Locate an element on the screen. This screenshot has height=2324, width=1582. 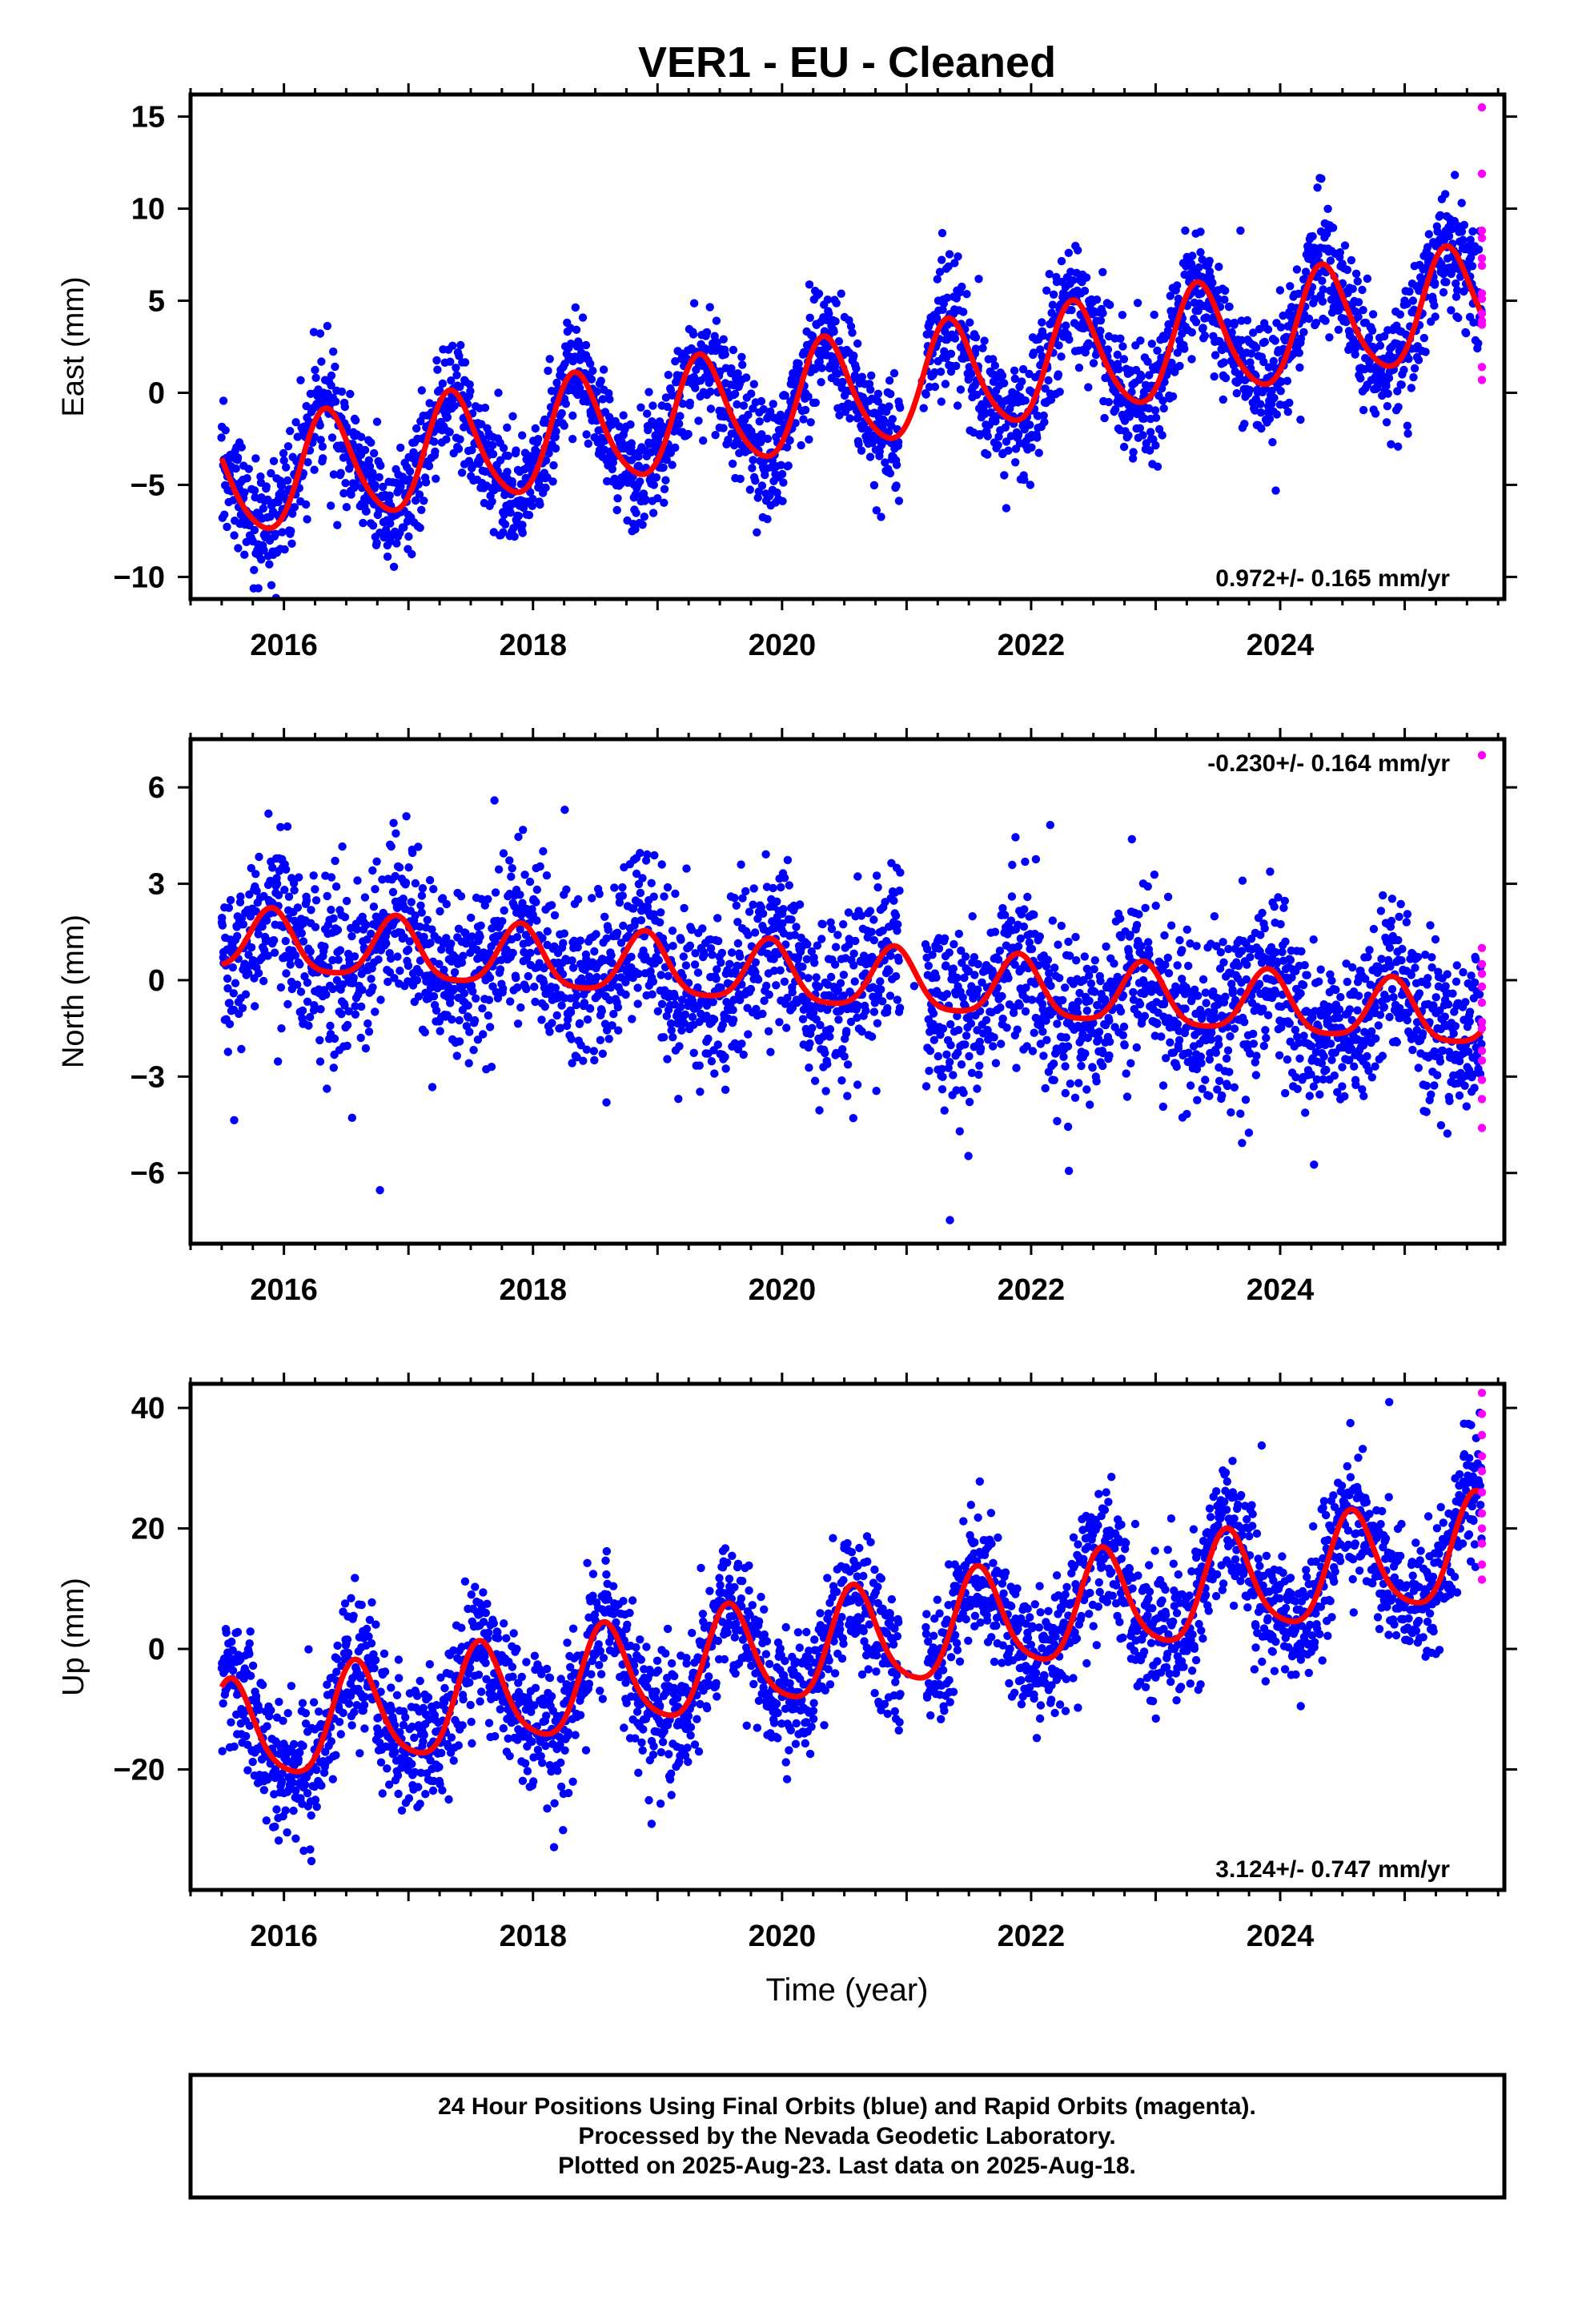
east-y-tick-label: −5 is located at coordinates (147, 485).